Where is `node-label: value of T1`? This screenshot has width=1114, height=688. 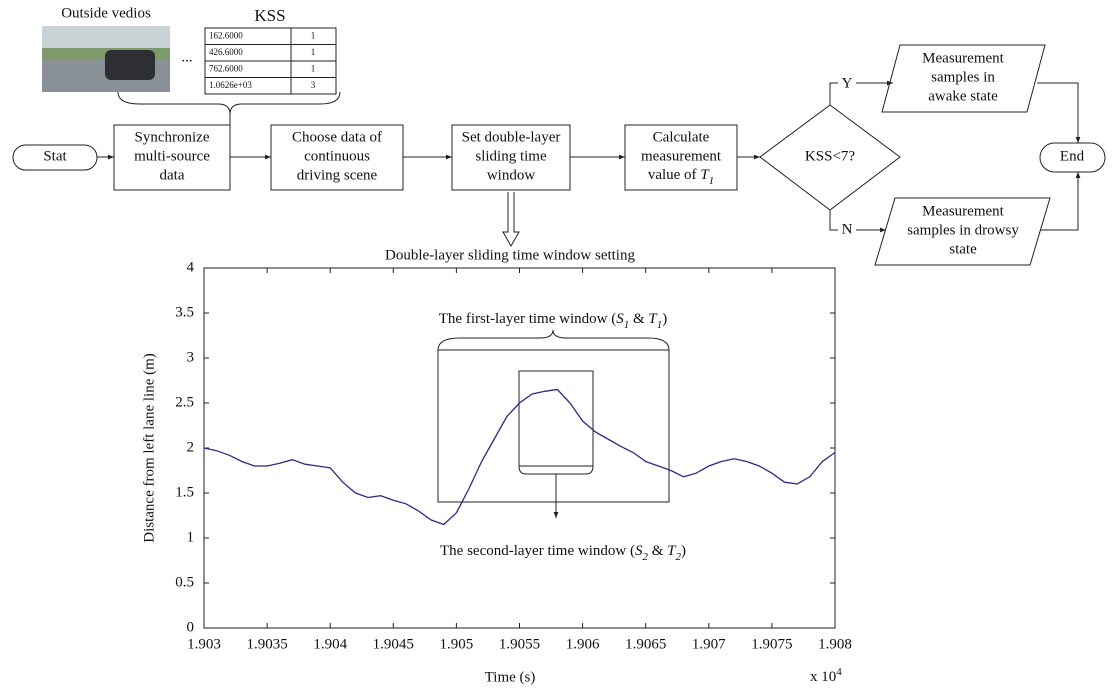 node-label: value of T1 is located at coordinates (681, 176).